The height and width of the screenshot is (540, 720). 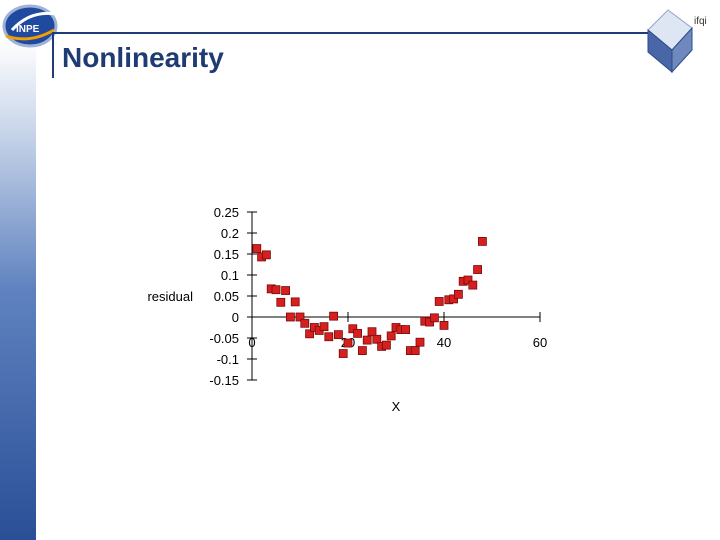 I want to click on x-tick-label: 40, so click(x=444, y=342).